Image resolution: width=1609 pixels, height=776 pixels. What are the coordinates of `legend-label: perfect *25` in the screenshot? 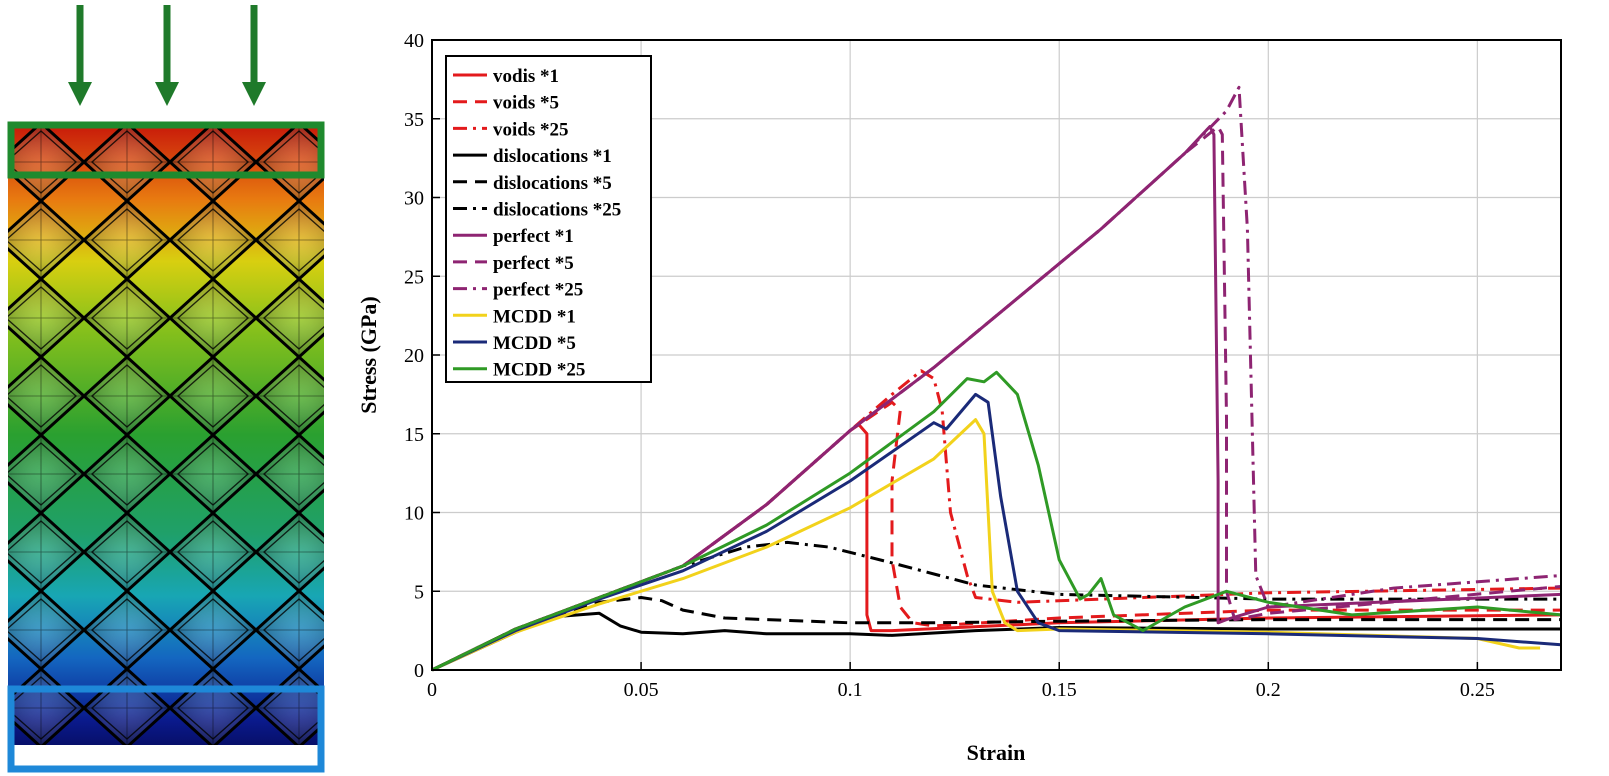 It's located at (538, 290).